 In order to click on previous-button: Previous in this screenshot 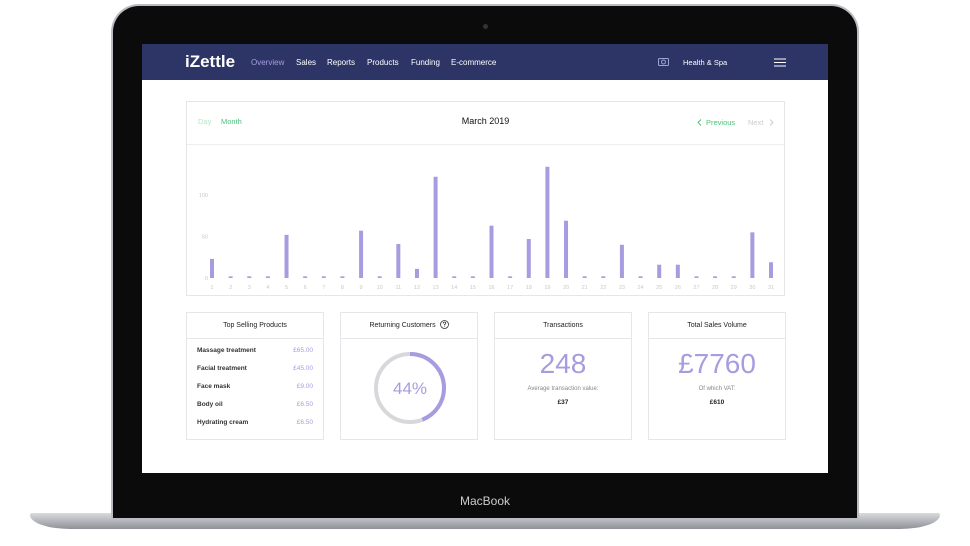, I will do `click(721, 122)`.